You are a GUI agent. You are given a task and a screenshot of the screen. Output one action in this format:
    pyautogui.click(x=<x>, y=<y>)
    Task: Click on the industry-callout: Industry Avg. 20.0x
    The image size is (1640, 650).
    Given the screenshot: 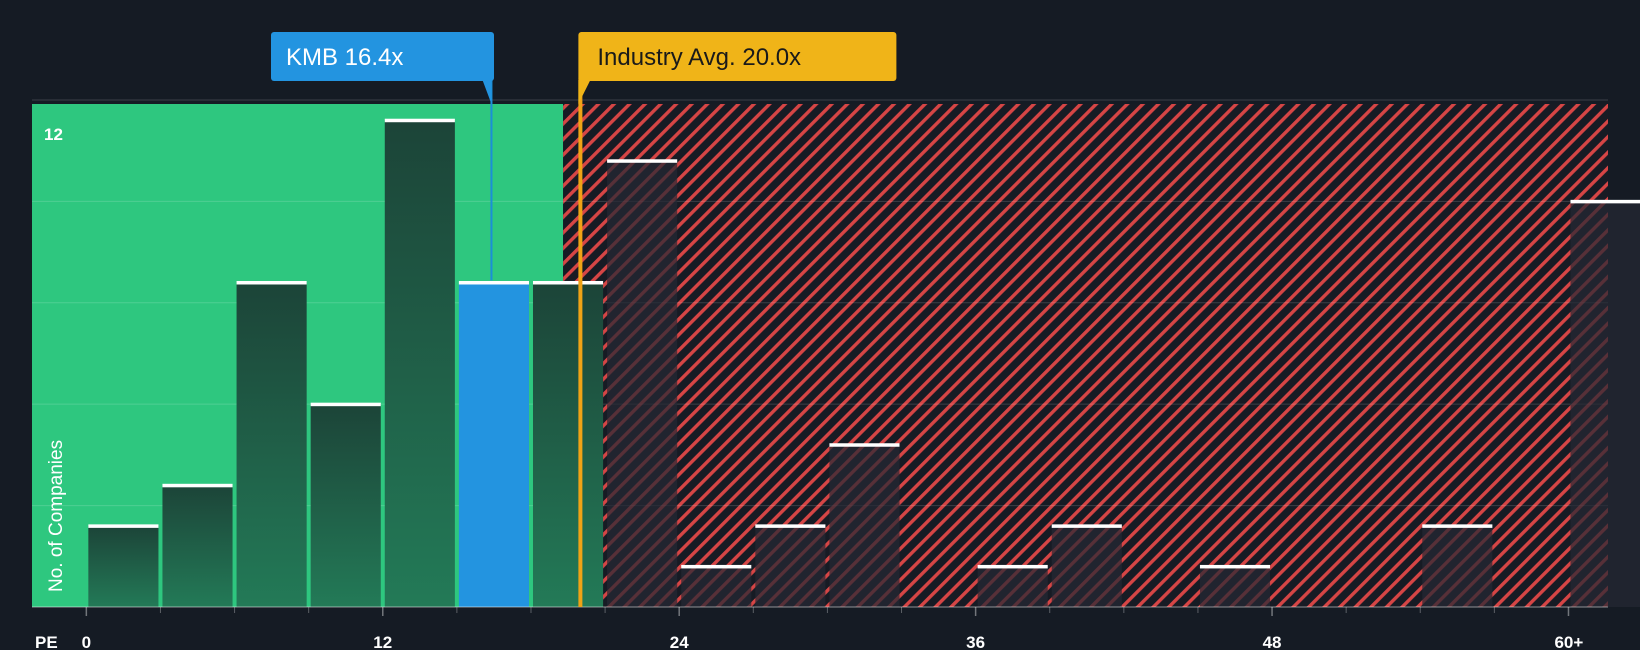 What is the action you would take?
    pyautogui.click(x=737, y=68)
    